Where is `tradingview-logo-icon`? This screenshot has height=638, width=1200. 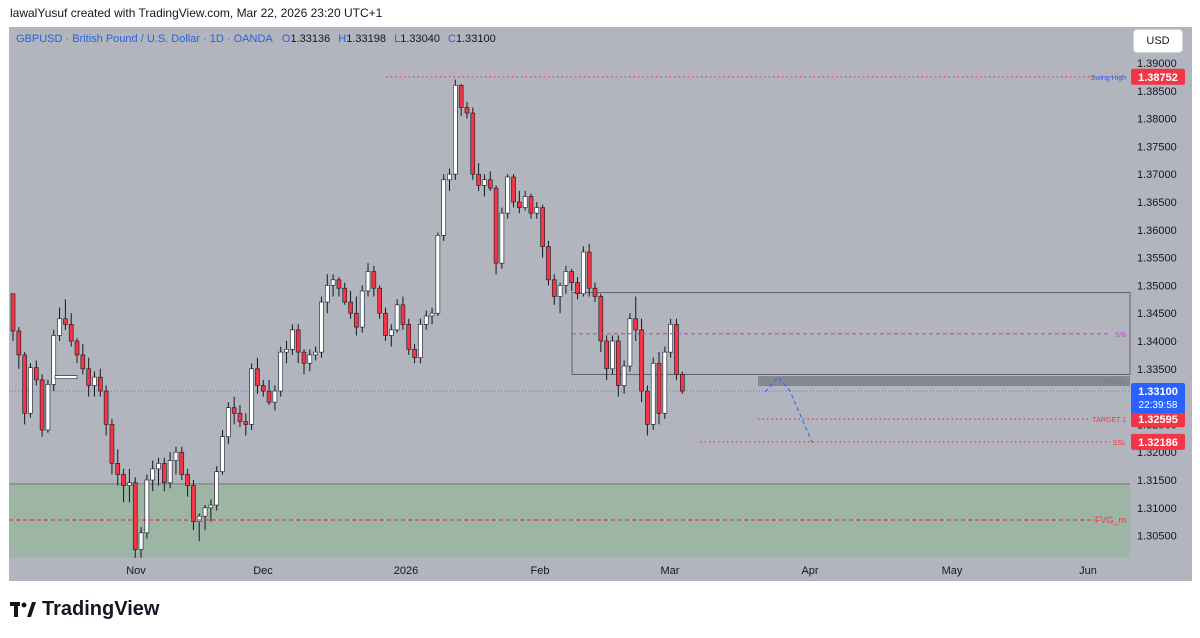
tradingview-logo-icon is located at coordinates (23, 609).